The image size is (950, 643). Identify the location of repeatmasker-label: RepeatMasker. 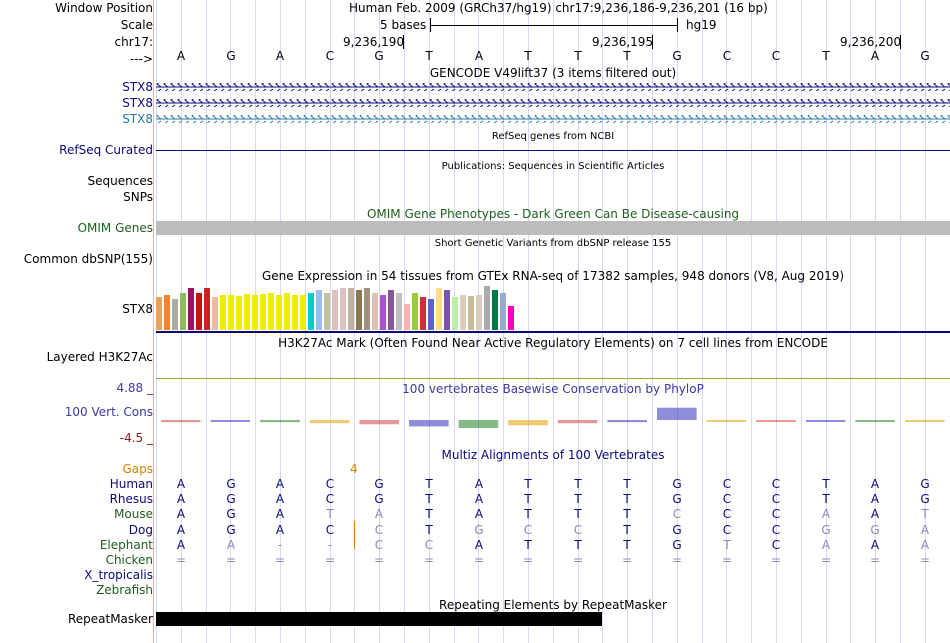
(110, 619).